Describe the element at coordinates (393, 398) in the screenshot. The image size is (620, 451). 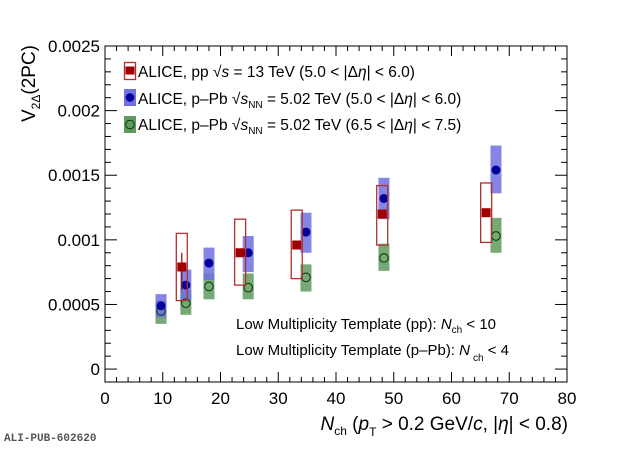
I see `x-tick-label: 50` at that location.